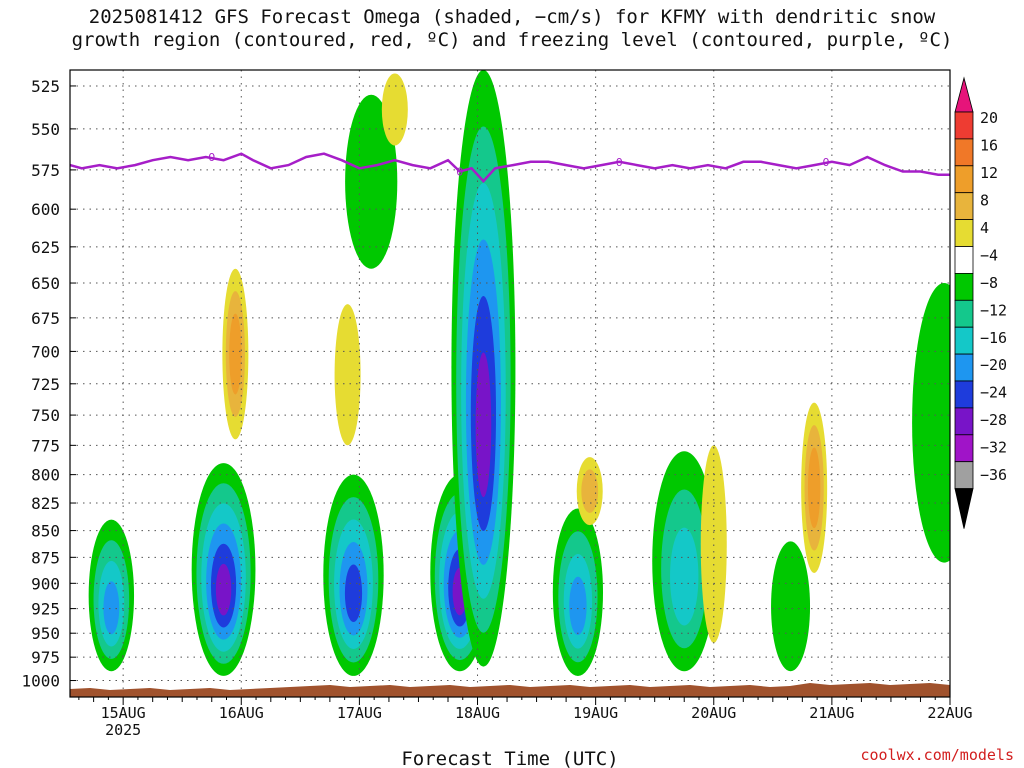 This screenshot has width=1024, height=768. Describe the element at coordinates (123, 730) in the screenshot. I see `x-tick-sublabel-0: 2025` at that location.